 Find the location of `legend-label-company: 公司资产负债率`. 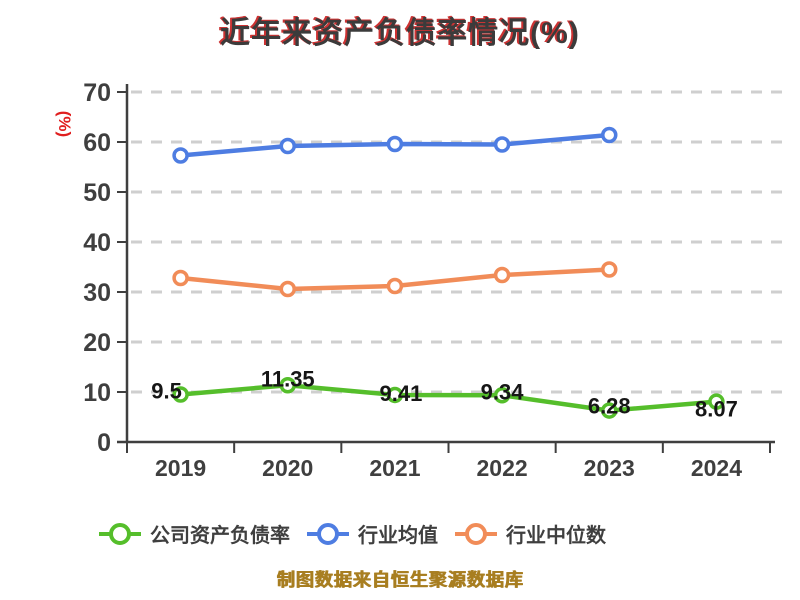

legend-label-company: 公司资产负债率 is located at coordinates (220, 536).